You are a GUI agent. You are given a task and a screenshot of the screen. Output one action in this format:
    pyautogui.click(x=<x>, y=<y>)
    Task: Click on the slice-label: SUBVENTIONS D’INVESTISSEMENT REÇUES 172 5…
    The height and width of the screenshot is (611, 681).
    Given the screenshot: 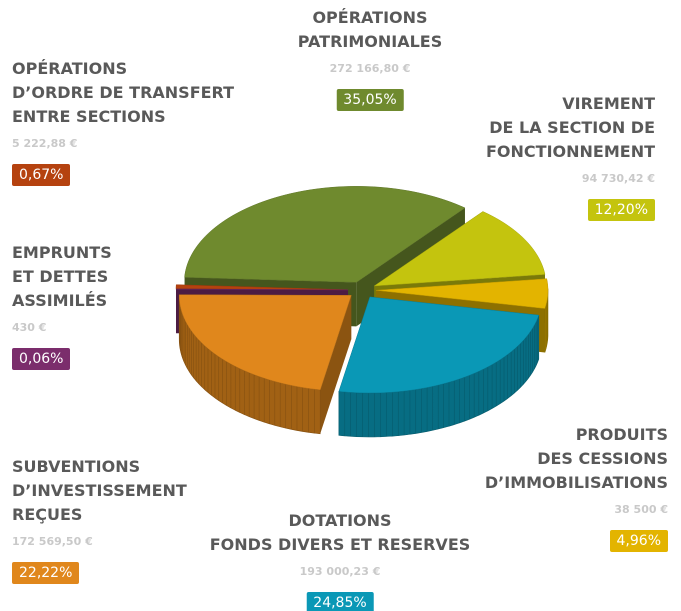 What is the action you would take?
    pyautogui.click(x=99, y=519)
    